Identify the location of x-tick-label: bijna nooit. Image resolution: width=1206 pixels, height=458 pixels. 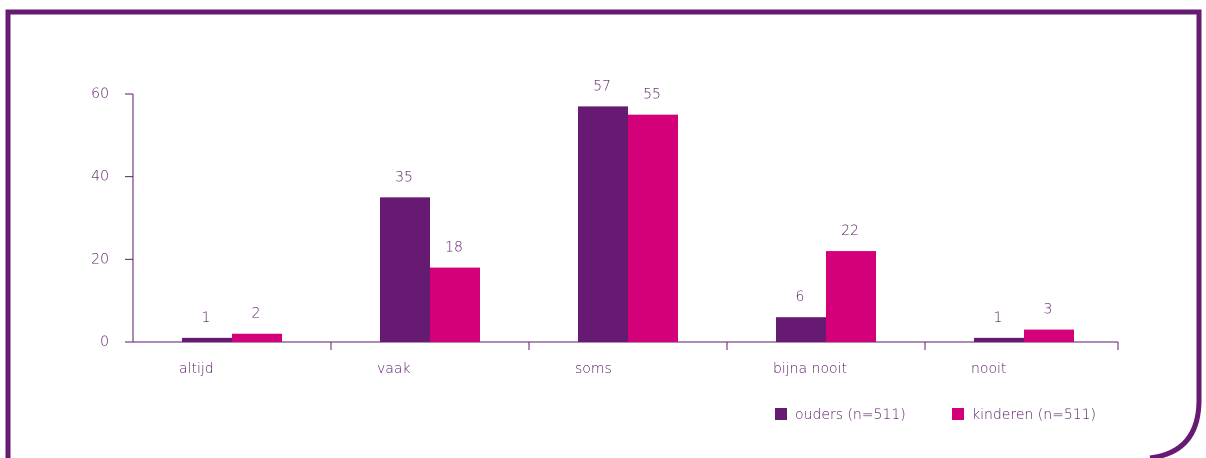
(810, 369).